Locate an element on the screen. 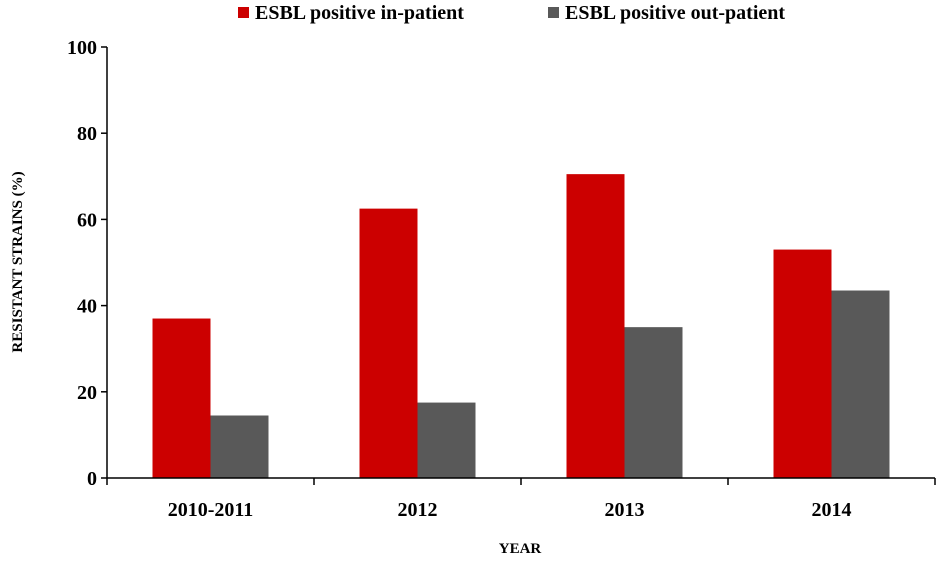  x-tick-label: 2014 is located at coordinates (832, 510).